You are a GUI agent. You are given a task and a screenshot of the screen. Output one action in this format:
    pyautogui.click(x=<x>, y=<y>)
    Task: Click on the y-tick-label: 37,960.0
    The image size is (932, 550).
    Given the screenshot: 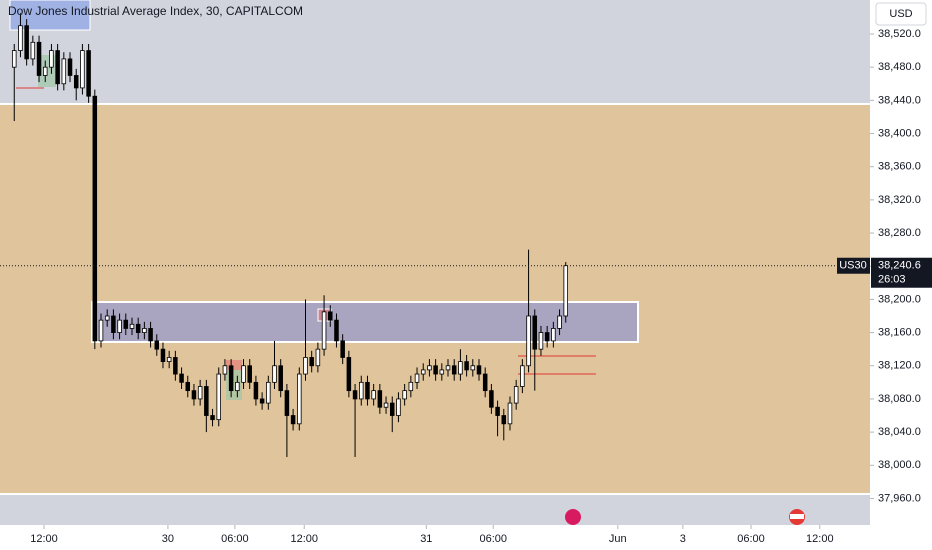 What is the action you would take?
    pyautogui.click(x=899, y=498)
    